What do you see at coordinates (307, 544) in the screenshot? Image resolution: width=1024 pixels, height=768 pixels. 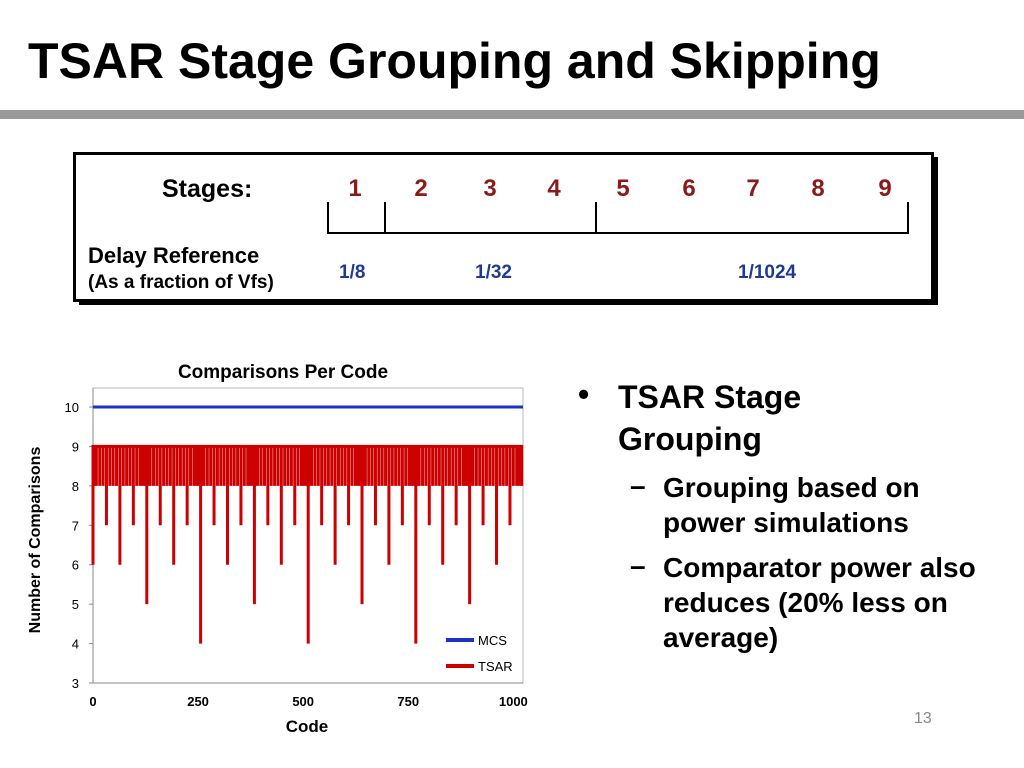 I see `series-line-tsar` at bounding box center [307, 544].